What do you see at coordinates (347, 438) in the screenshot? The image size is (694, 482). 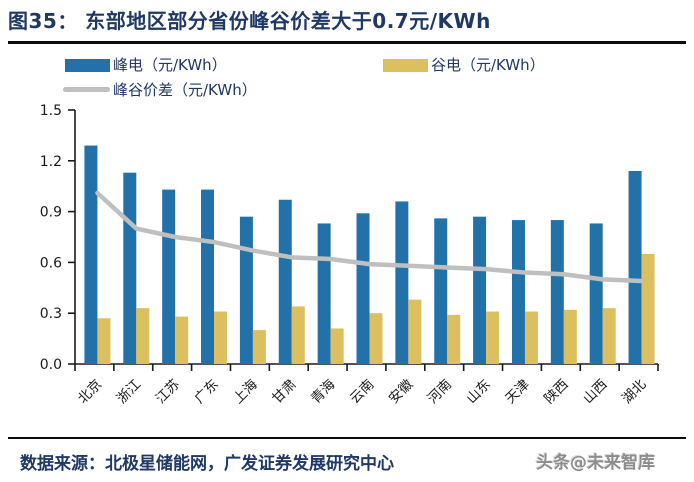 I see `footer-divider` at bounding box center [347, 438].